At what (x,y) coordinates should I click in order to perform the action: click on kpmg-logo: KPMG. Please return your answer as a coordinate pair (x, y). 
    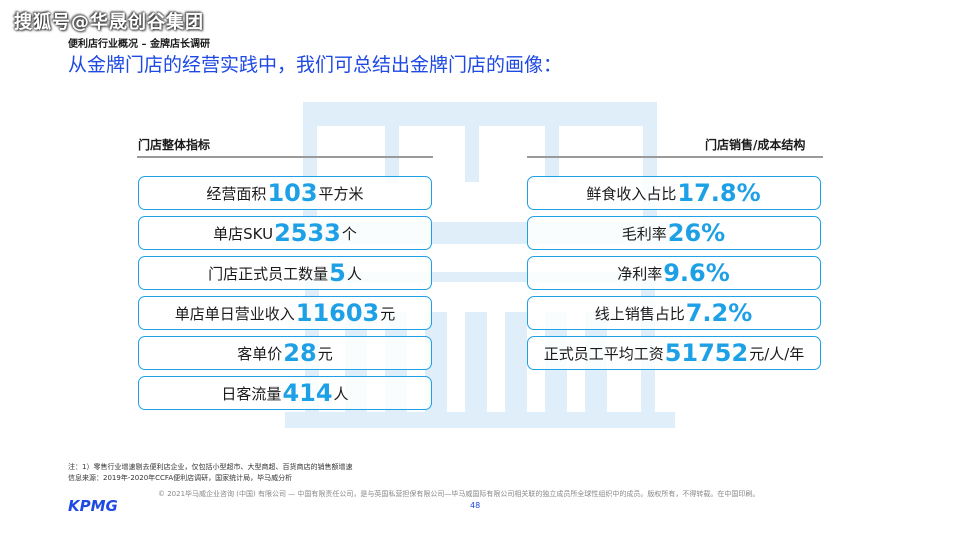
    Looking at the image, I should click on (93, 506).